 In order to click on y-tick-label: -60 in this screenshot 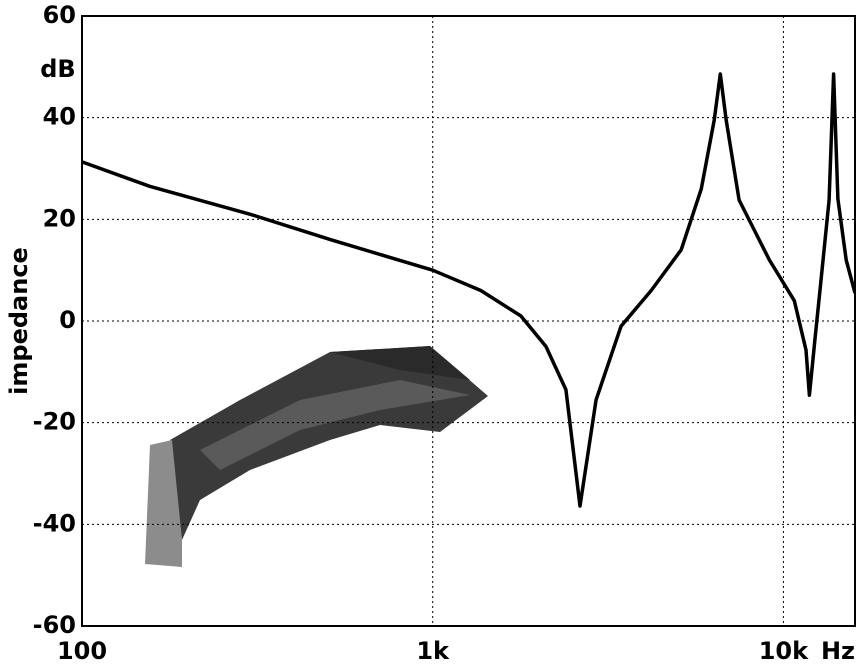, I will do `click(54, 625)`.